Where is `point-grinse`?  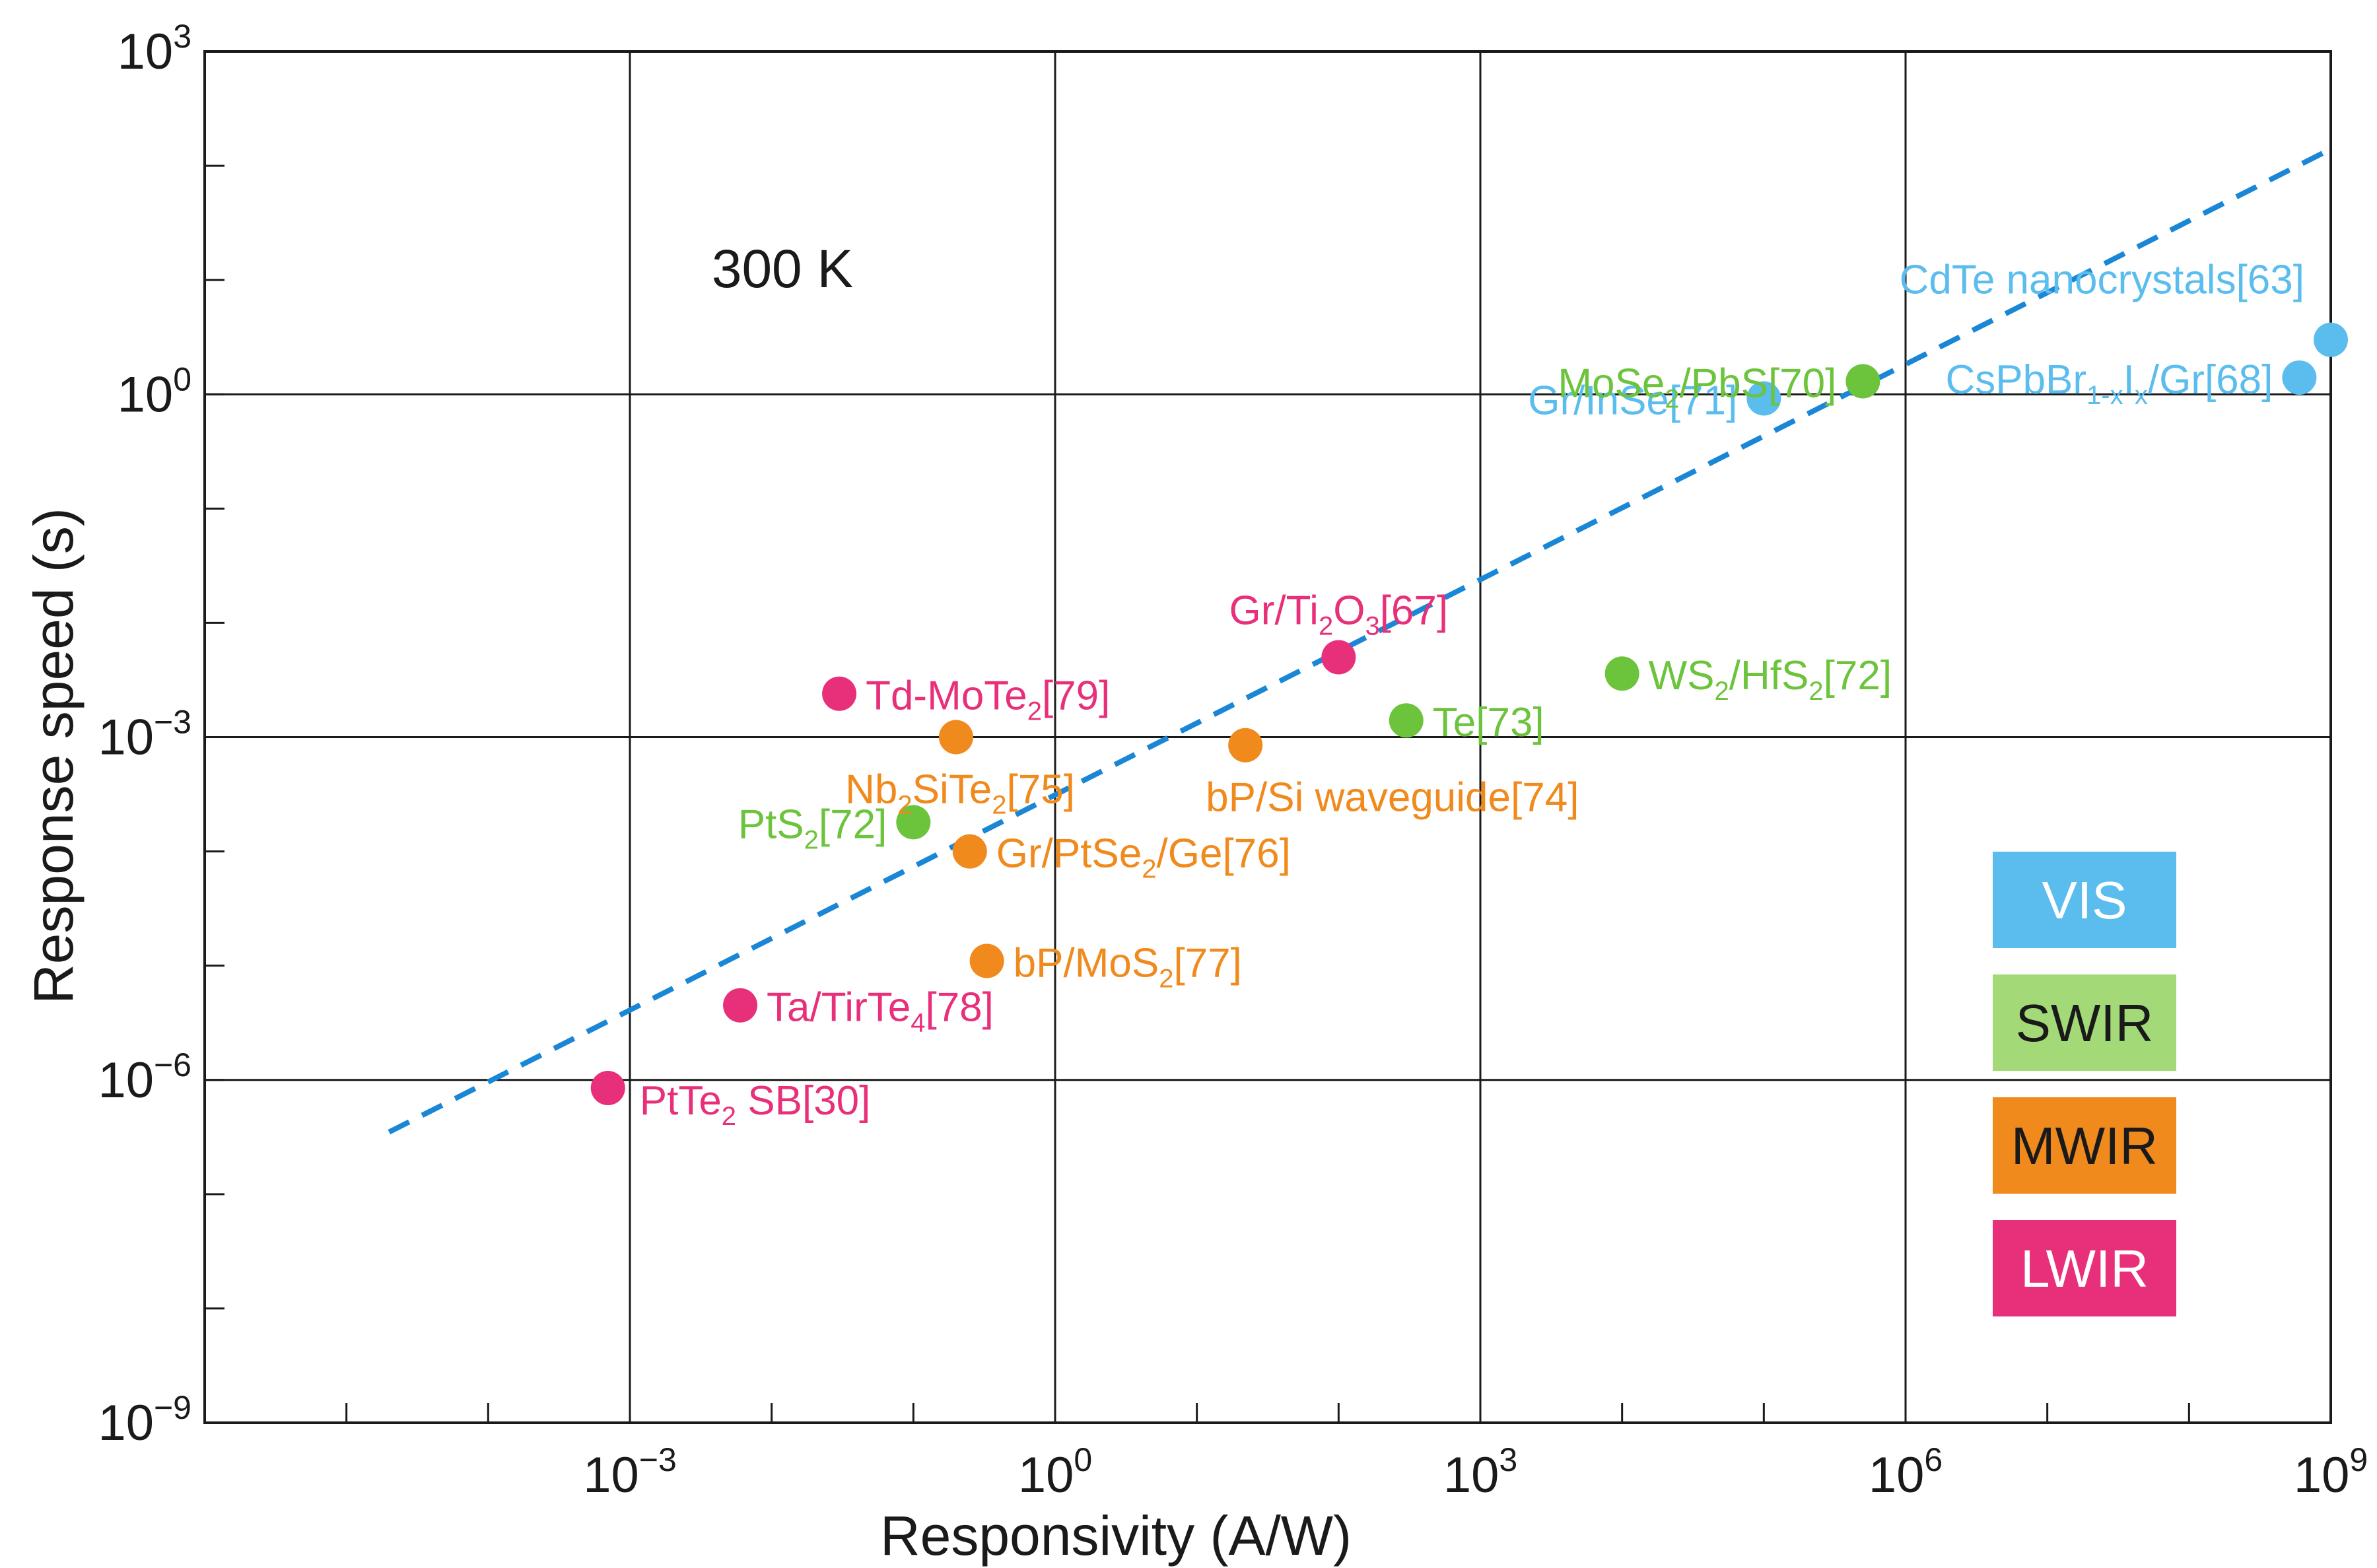 point-grinse is located at coordinates (1763, 398).